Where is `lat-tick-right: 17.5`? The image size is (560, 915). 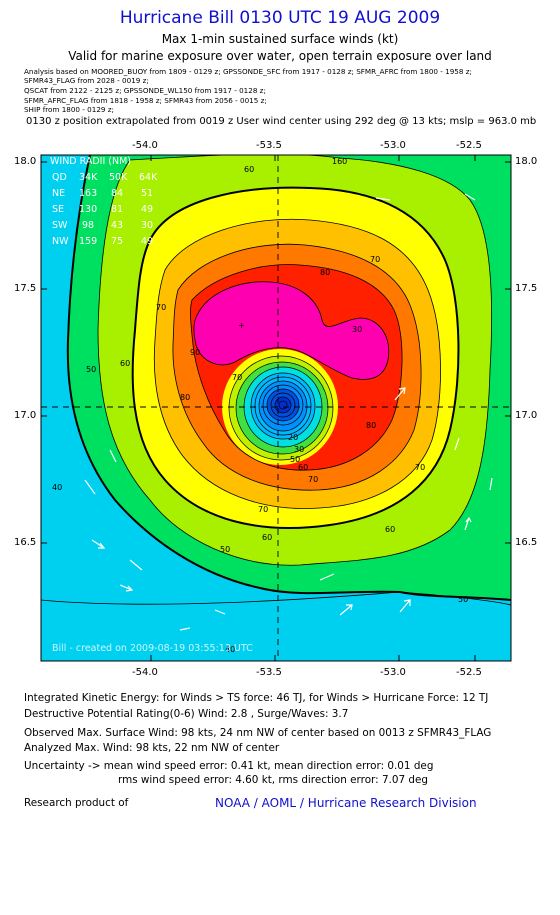
lat-tick-right: 17.5 is located at coordinates (526, 288).